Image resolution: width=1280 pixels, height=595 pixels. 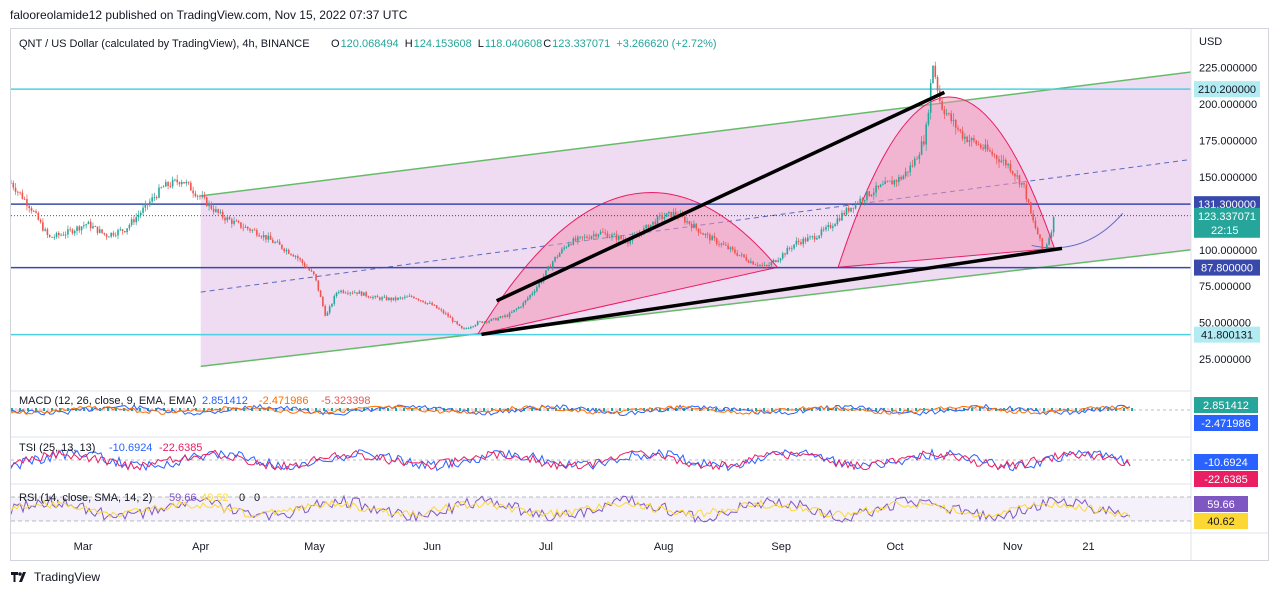 I want to click on price-tick-label: 25.000000, so click(x=1225, y=360).